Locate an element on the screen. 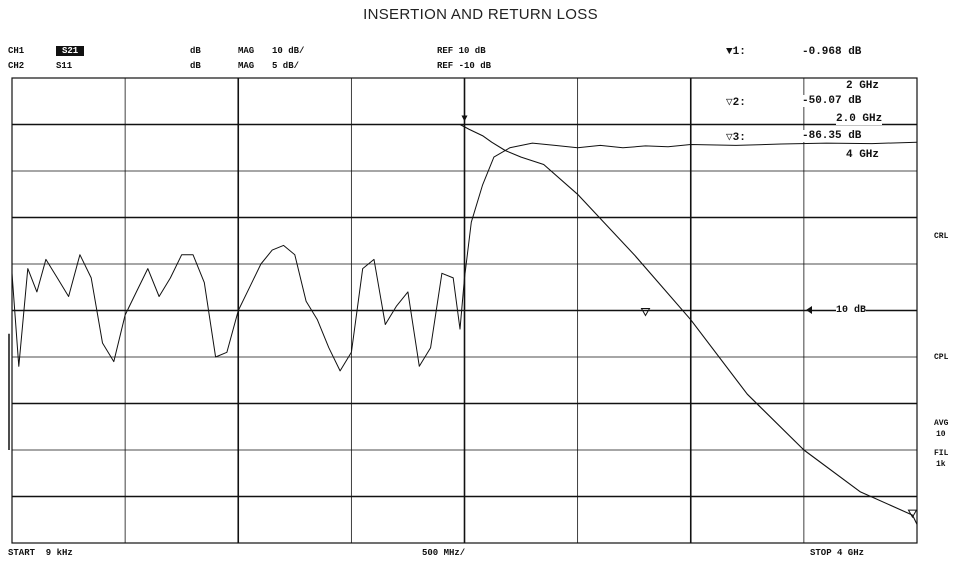  marker-3-freq: 4 GHz is located at coordinates (863, 155).